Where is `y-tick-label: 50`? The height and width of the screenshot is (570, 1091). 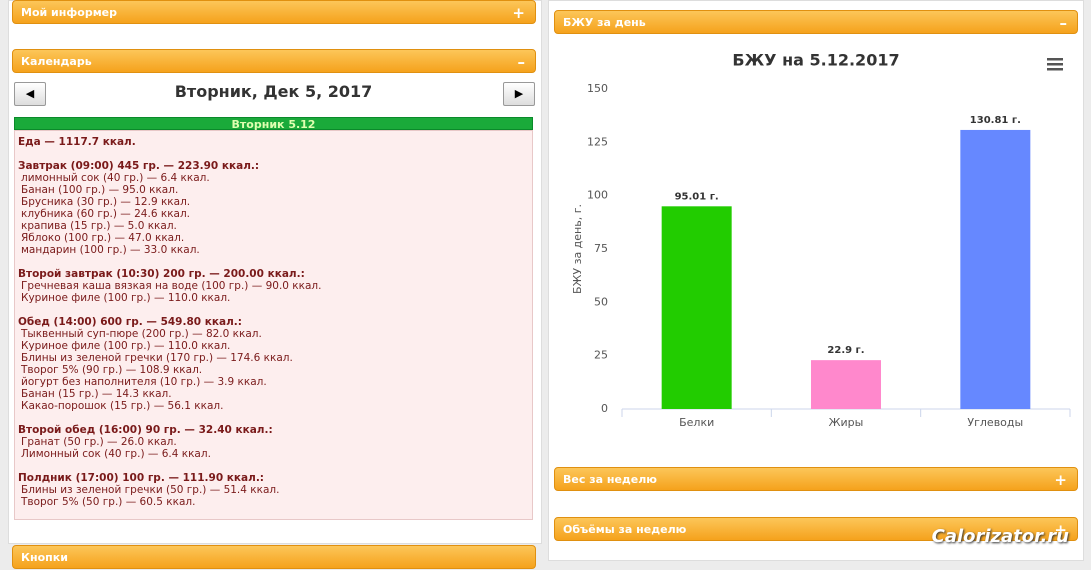
y-tick-label: 50 is located at coordinates (601, 301).